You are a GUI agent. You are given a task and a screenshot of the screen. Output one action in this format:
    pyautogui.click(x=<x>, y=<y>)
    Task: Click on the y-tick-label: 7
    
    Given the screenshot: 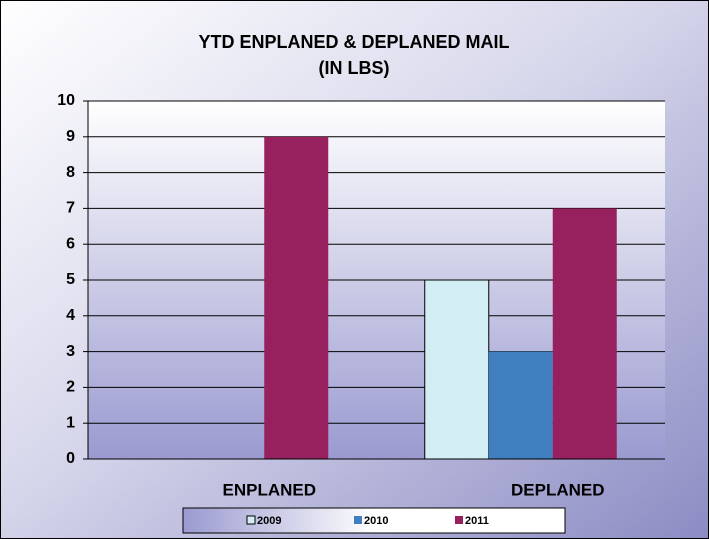 What is the action you would take?
    pyautogui.click(x=70, y=208)
    